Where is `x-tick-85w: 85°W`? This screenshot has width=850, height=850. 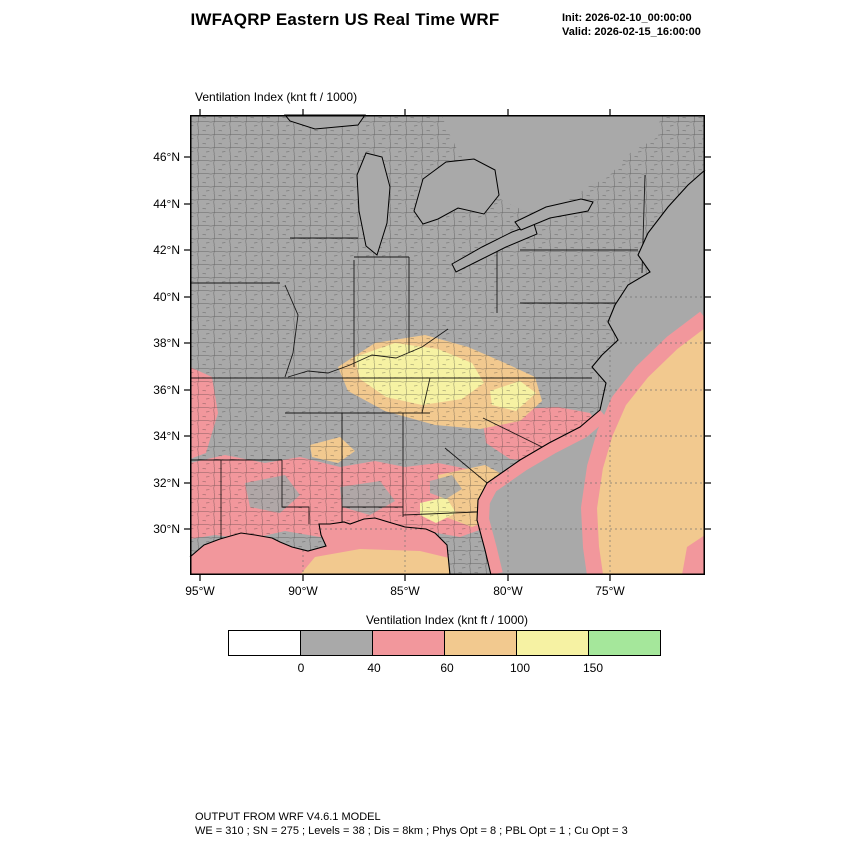
x-tick-85w: 85°W is located at coordinates (405, 591).